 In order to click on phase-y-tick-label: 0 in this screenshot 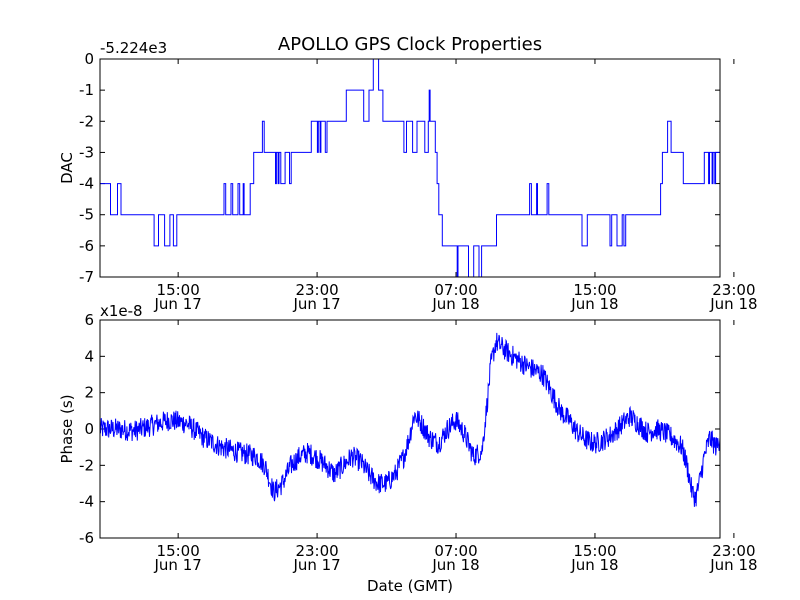, I will do `click(89, 429)`.